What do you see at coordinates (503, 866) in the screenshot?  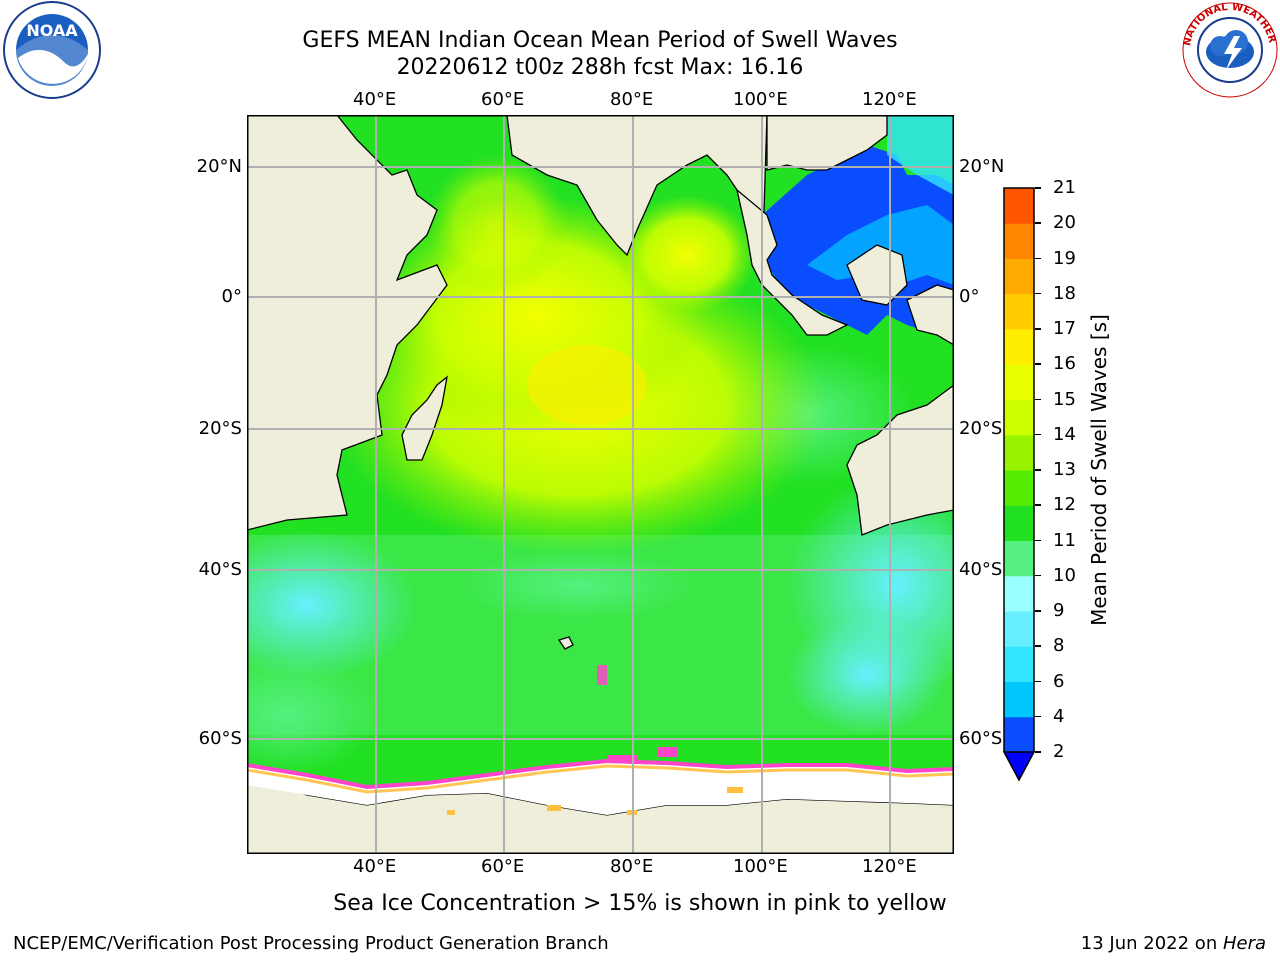 I see `lon-label-bottom-60e: 60°E` at bounding box center [503, 866].